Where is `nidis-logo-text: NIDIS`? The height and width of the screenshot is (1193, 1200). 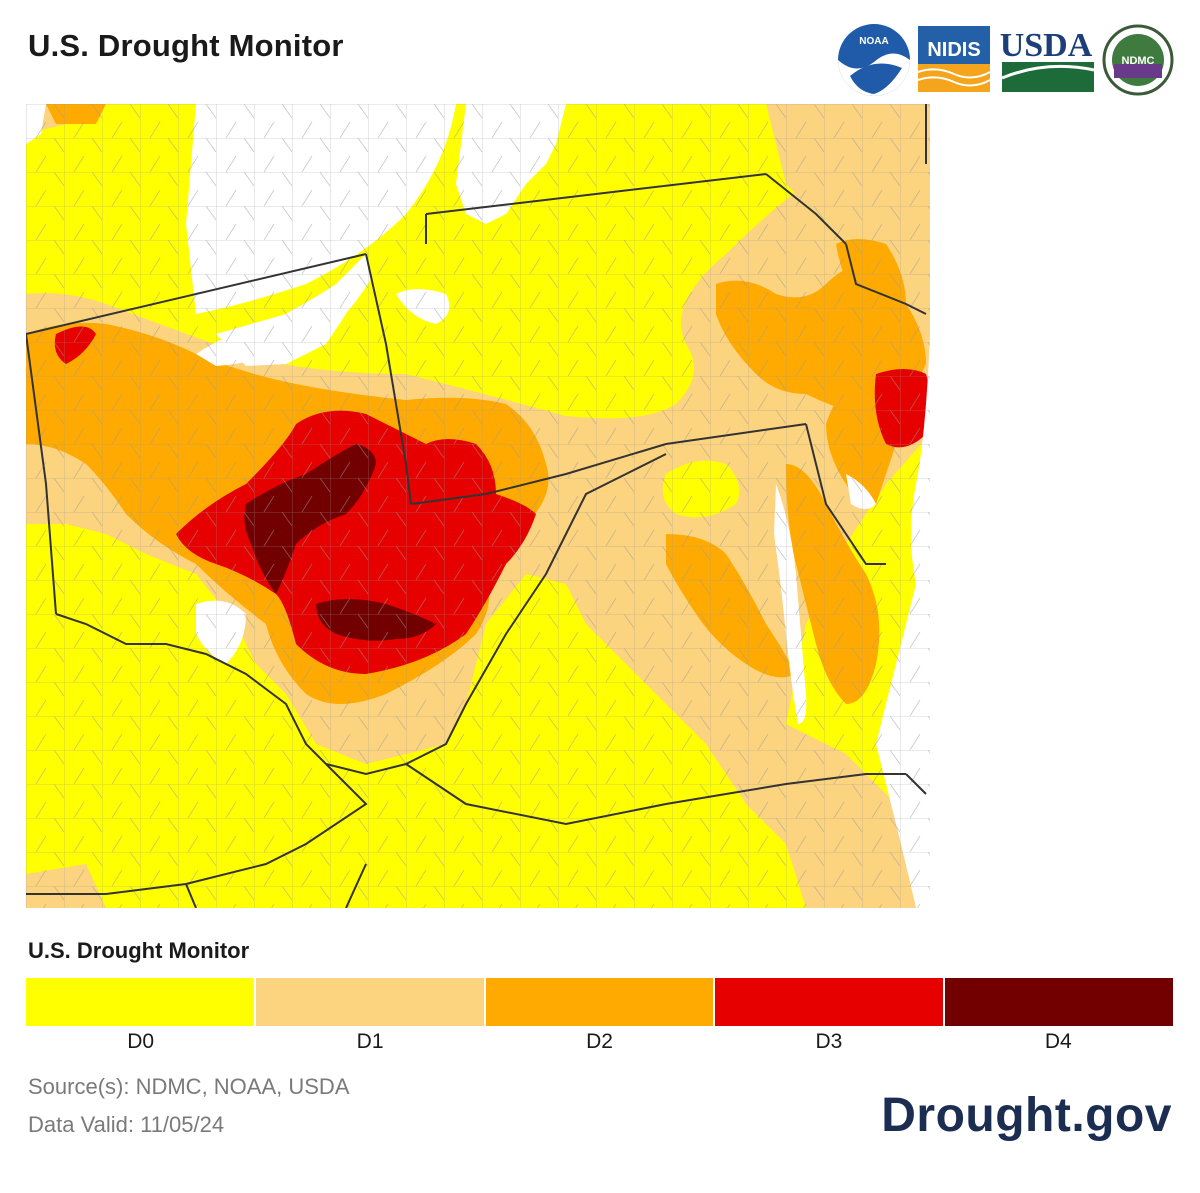 nidis-logo-text: NIDIS is located at coordinates (953, 50).